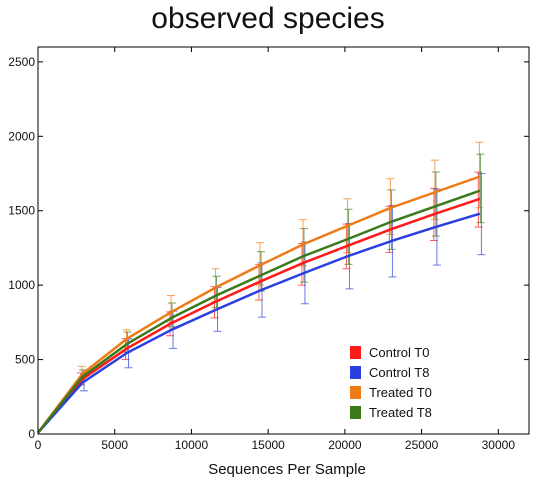 The image size is (536, 482). What do you see at coordinates (268, 445) in the screenshot?
I see `x-tick-label: 15000` at bounding box center [268, 445].